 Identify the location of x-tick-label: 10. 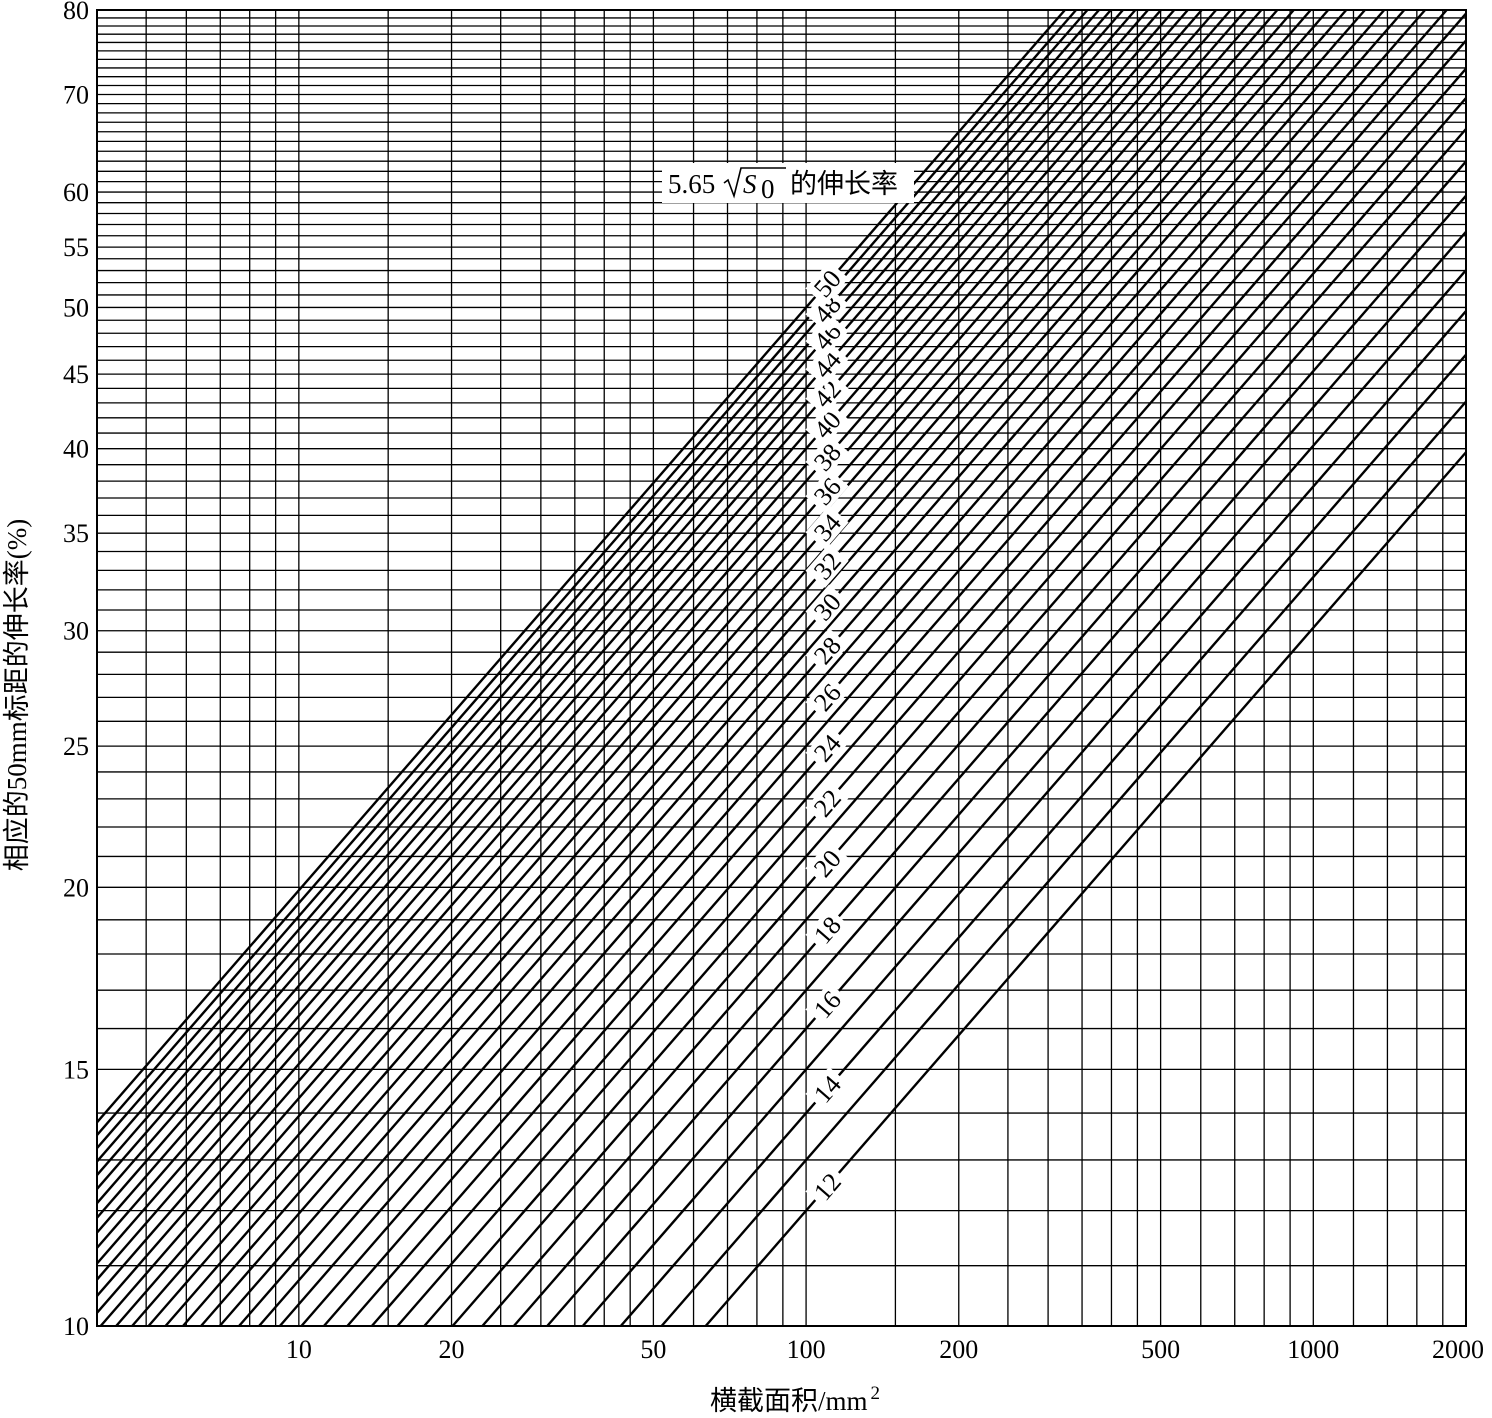
(299, 1349).